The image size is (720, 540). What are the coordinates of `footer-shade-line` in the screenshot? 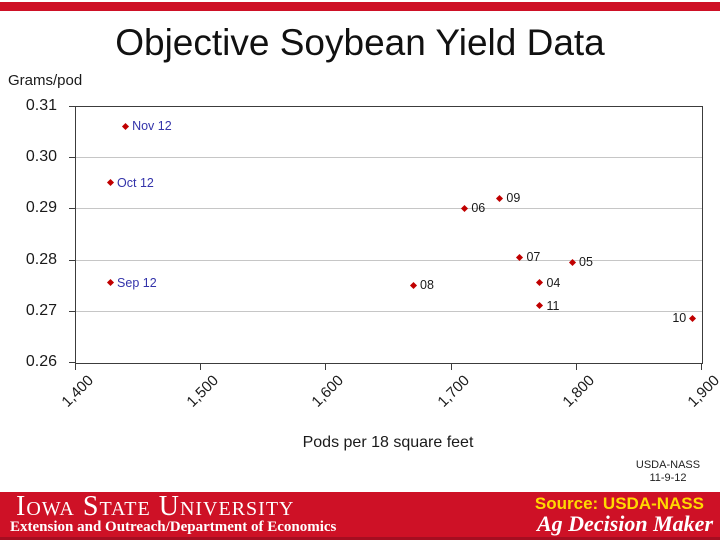 It's located at (360, 538).